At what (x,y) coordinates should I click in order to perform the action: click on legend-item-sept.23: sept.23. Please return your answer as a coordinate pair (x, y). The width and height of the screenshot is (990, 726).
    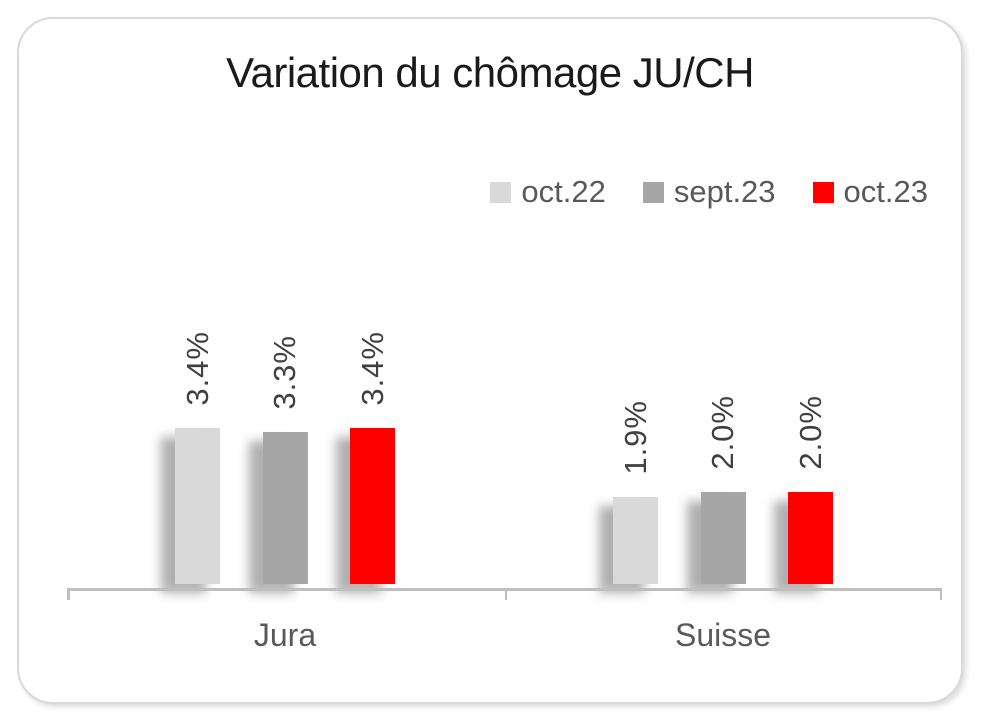
    Looking at the image, I should click on (709, 192).